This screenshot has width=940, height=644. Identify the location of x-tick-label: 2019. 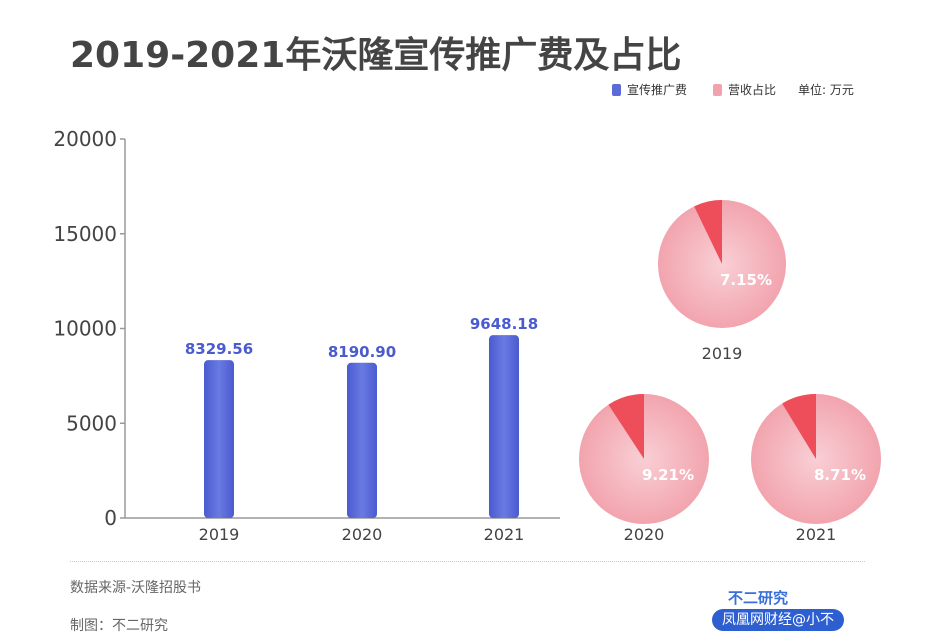
(219, 534).